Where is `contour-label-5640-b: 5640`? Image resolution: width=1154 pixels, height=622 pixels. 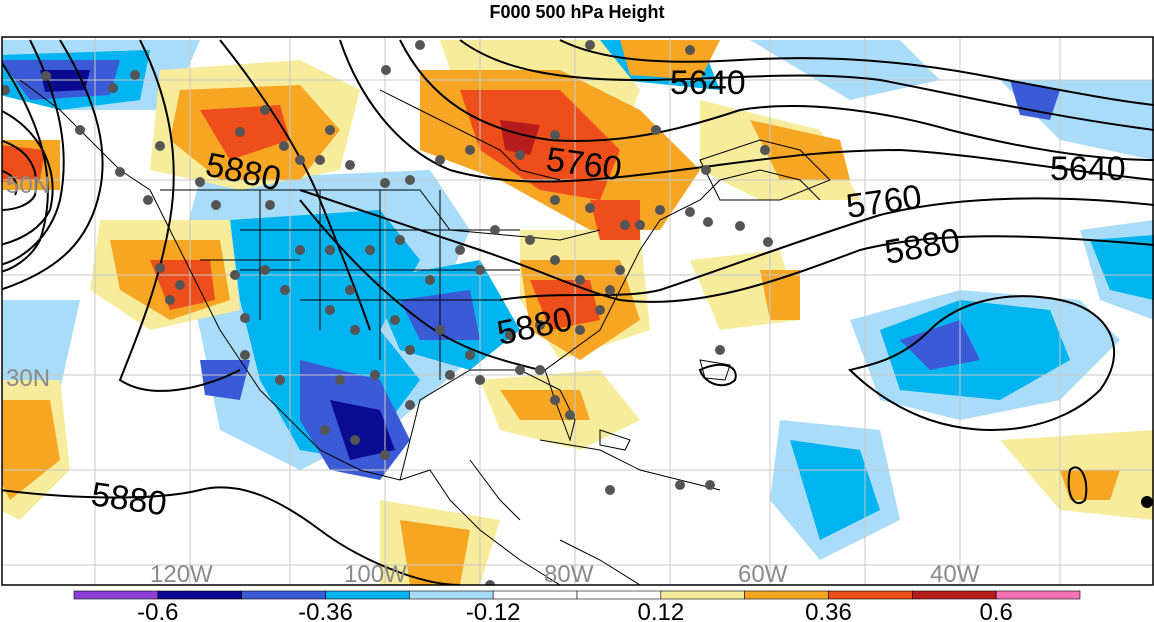 contour-label-5640-b: 5640 is located at coordinates (1088, 169).